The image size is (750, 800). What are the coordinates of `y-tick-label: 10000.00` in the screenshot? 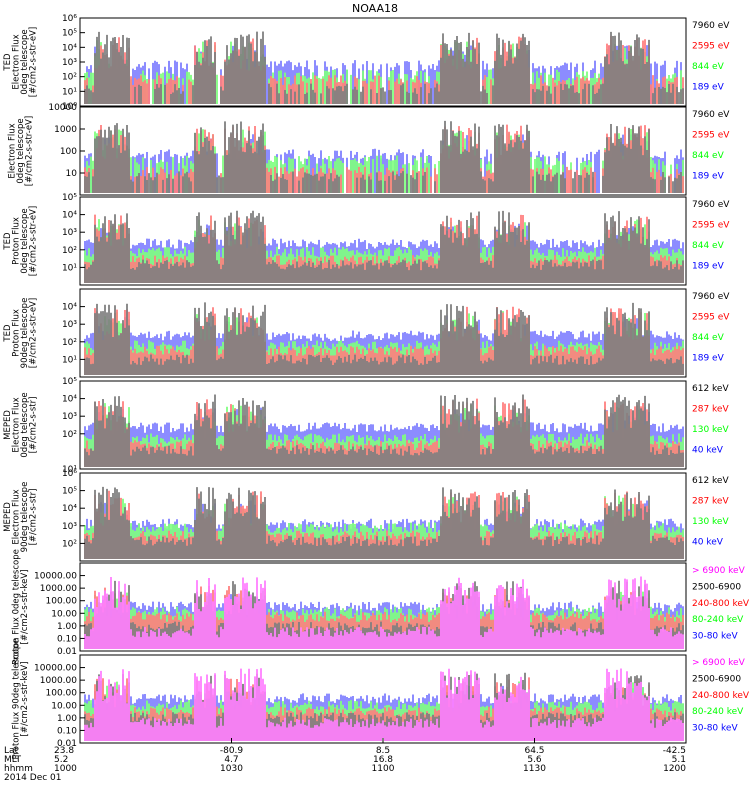 It's located at (55, 577).